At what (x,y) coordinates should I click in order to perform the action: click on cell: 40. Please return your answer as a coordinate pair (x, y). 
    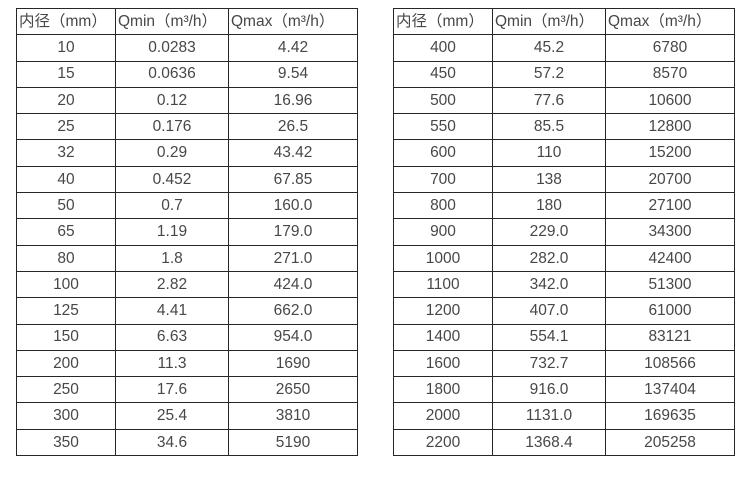
    Looking at the image, I should click on (66, 179).